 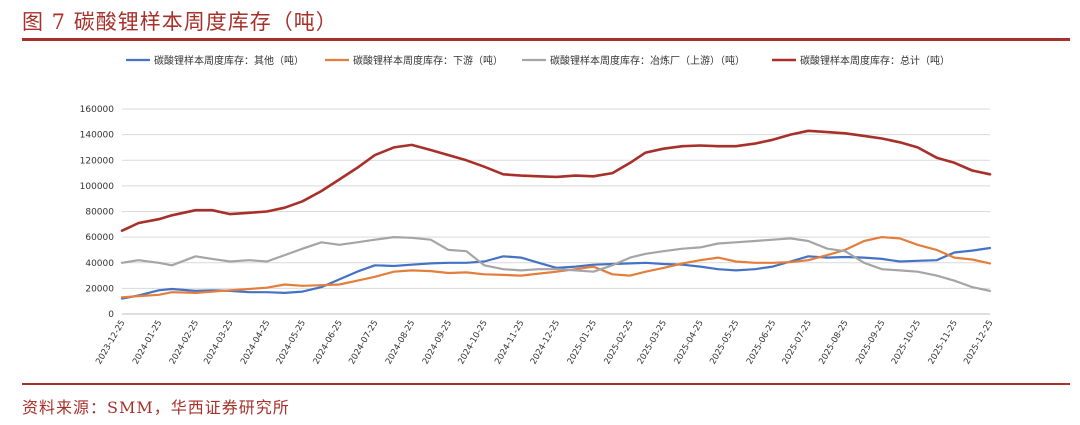 What do you see at coordinates (870, 343) in the screenshot?
I see `x-tick-label: 2025-09-25` at bounding box center [870, 343].